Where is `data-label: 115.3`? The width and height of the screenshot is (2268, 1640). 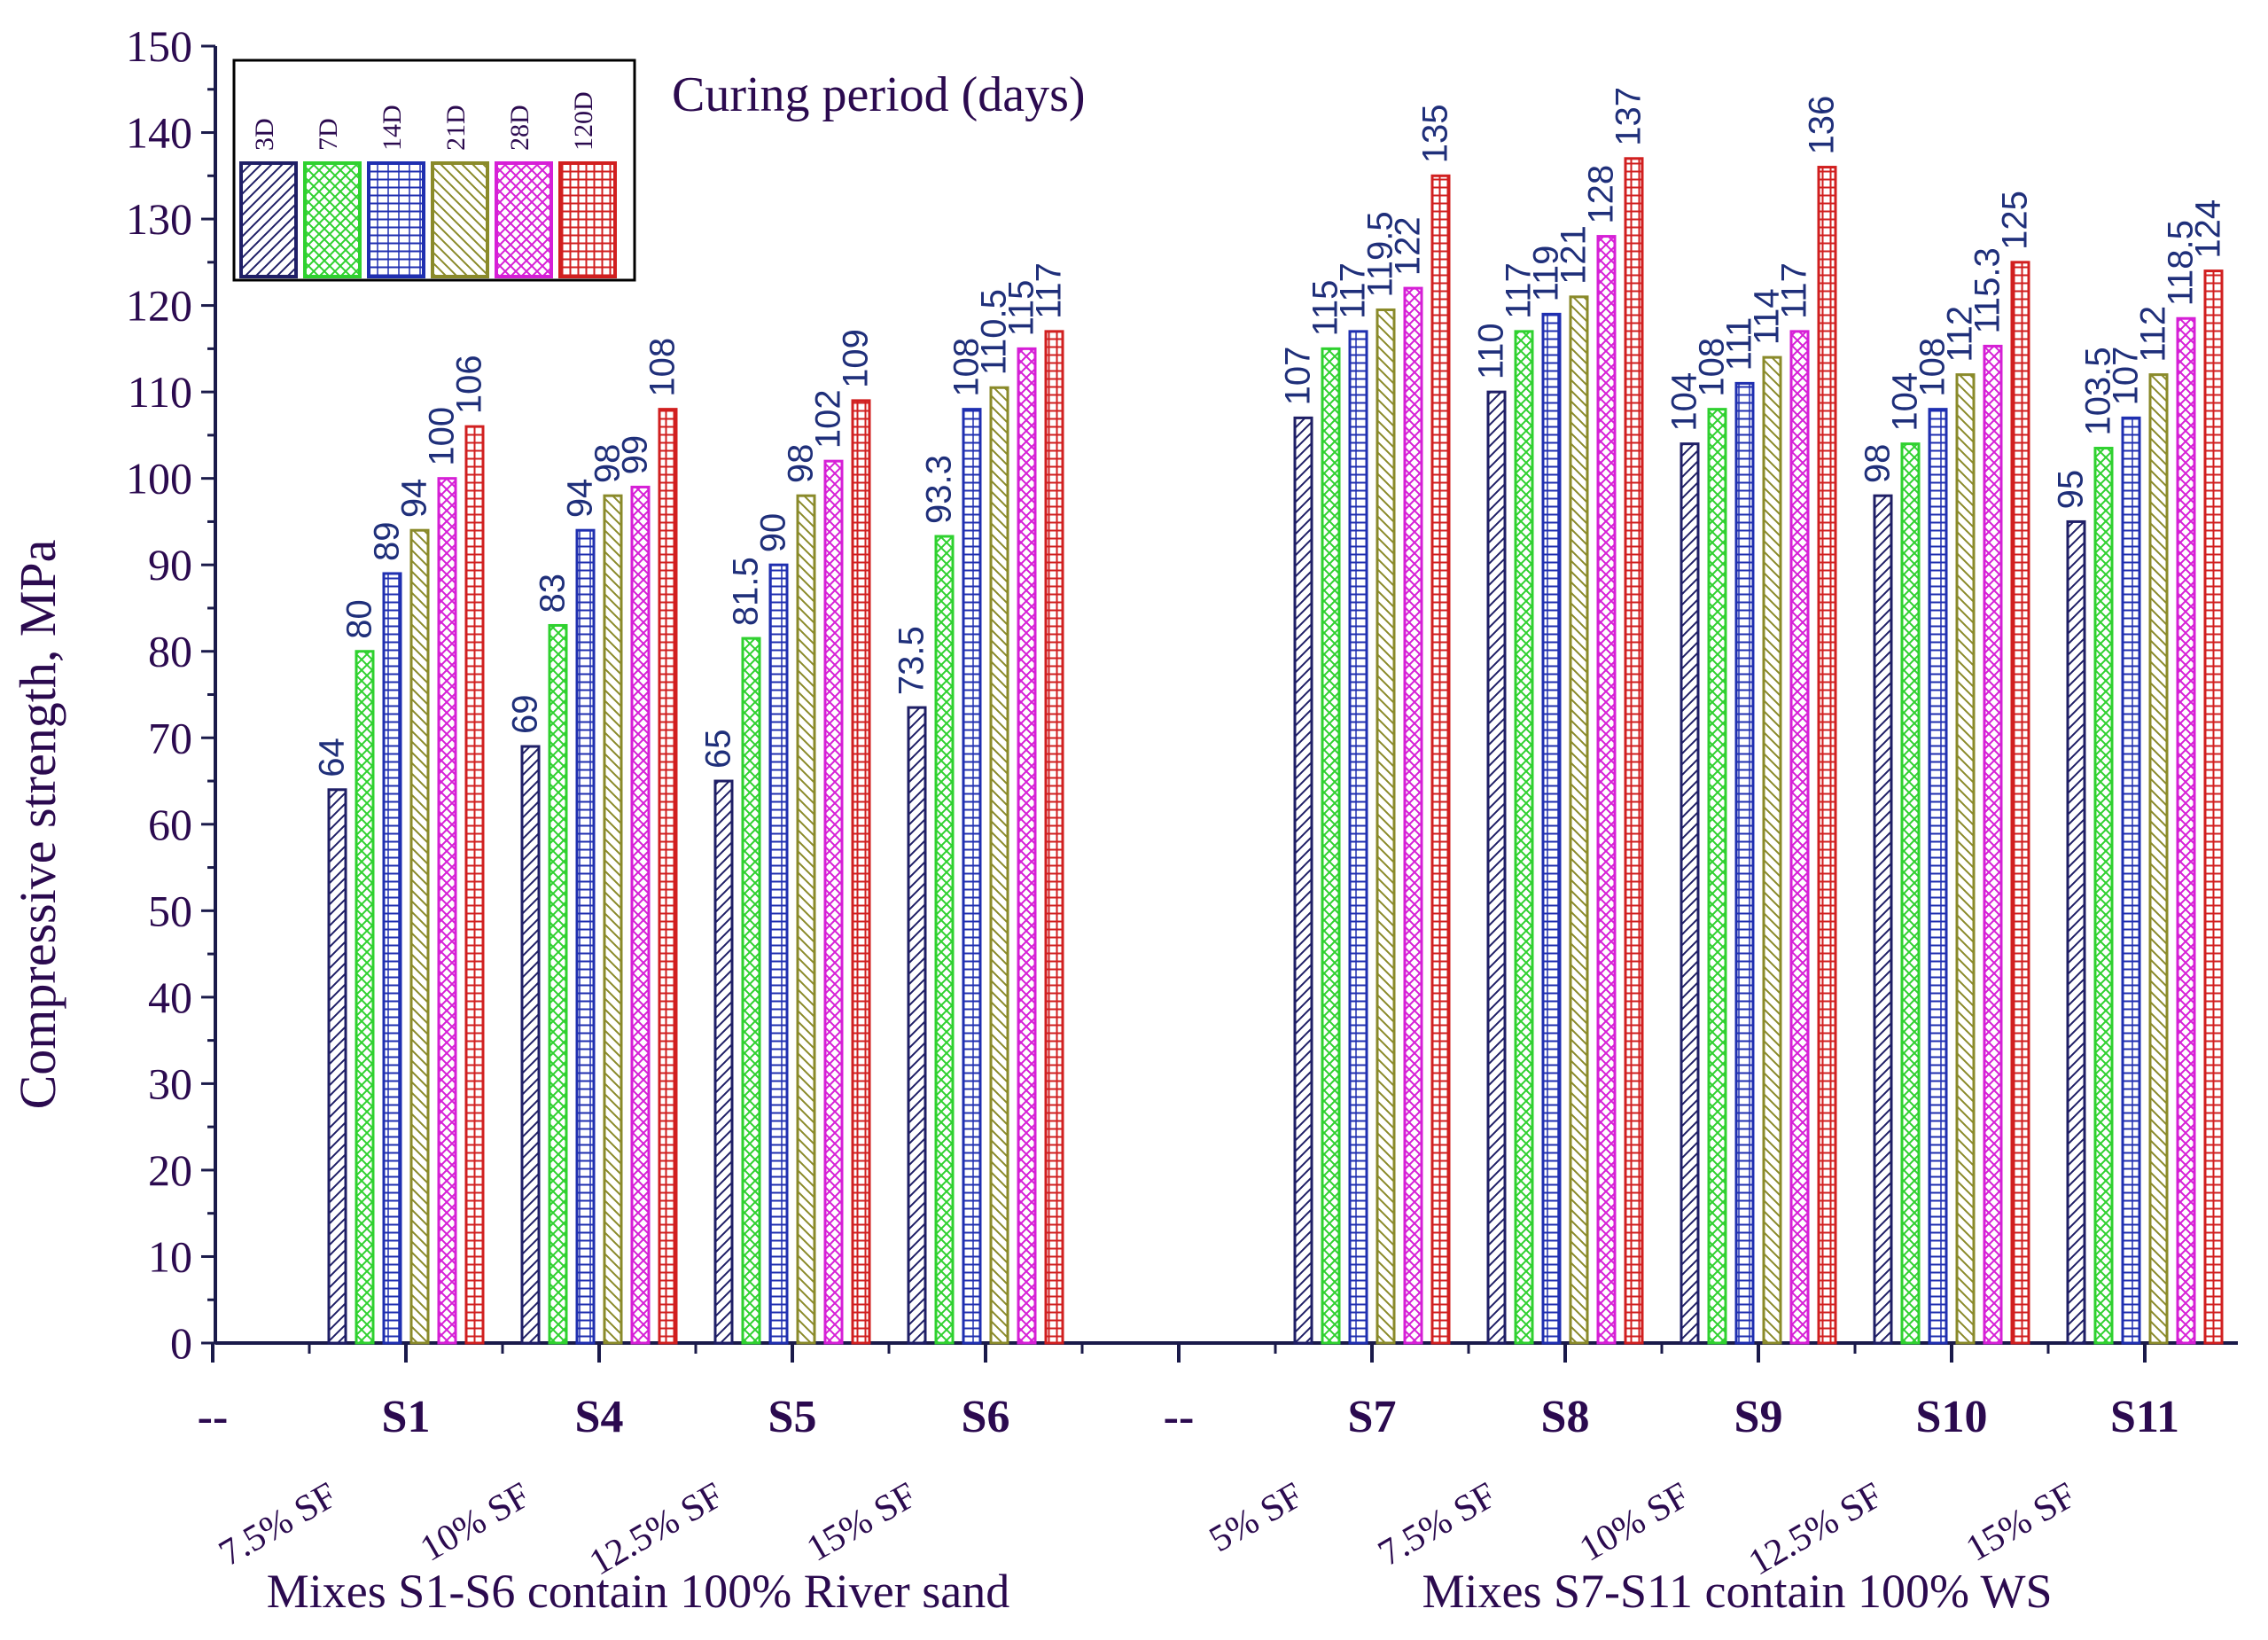
data-label: 115.3 is located at coordinates (1988, 290).